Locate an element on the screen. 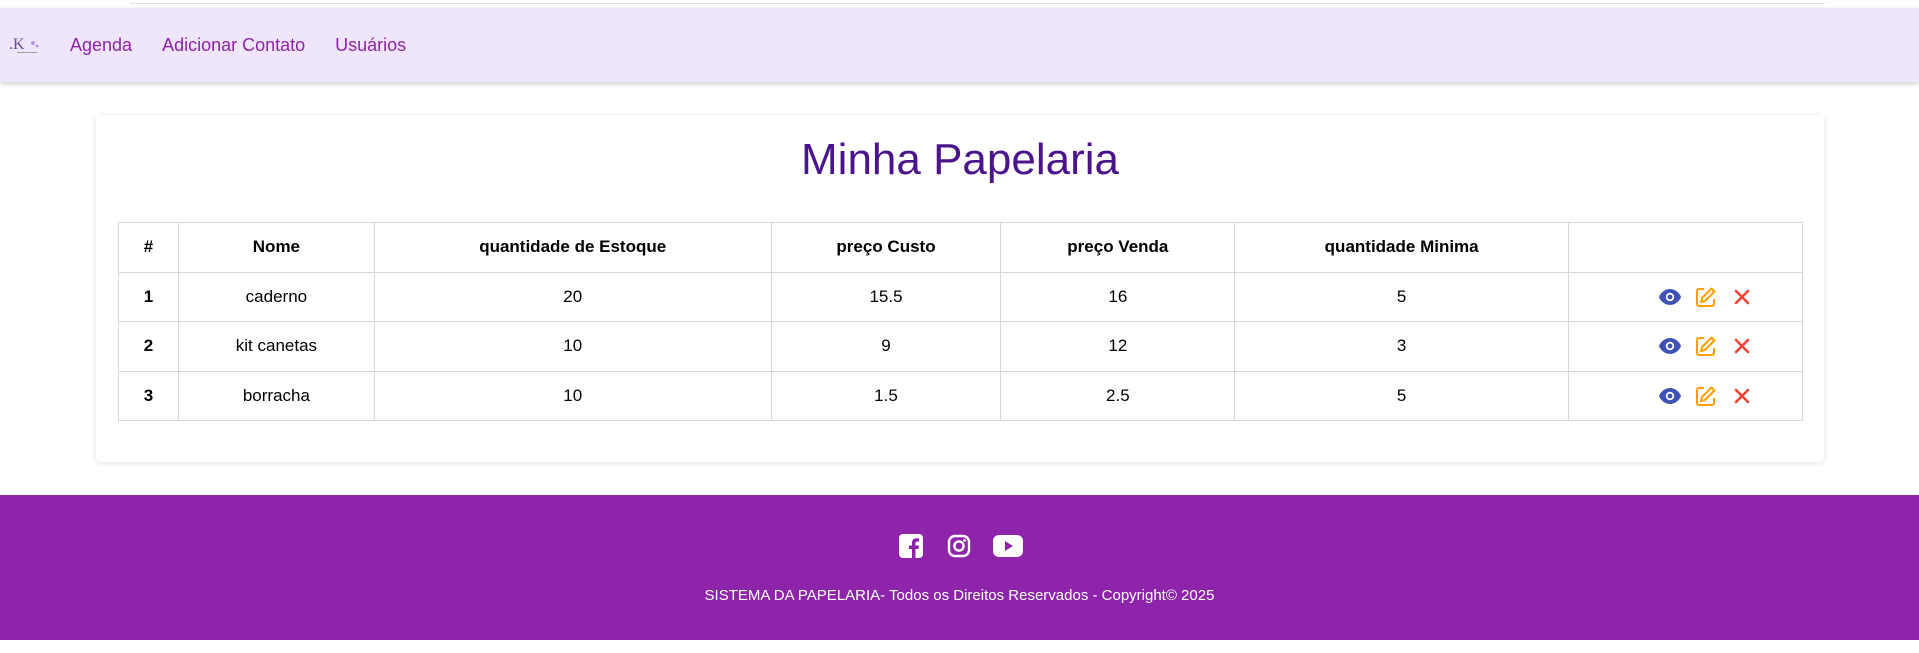 The image size is (1919, 653). cell-index: 2 is located at coordinates (148, 346).